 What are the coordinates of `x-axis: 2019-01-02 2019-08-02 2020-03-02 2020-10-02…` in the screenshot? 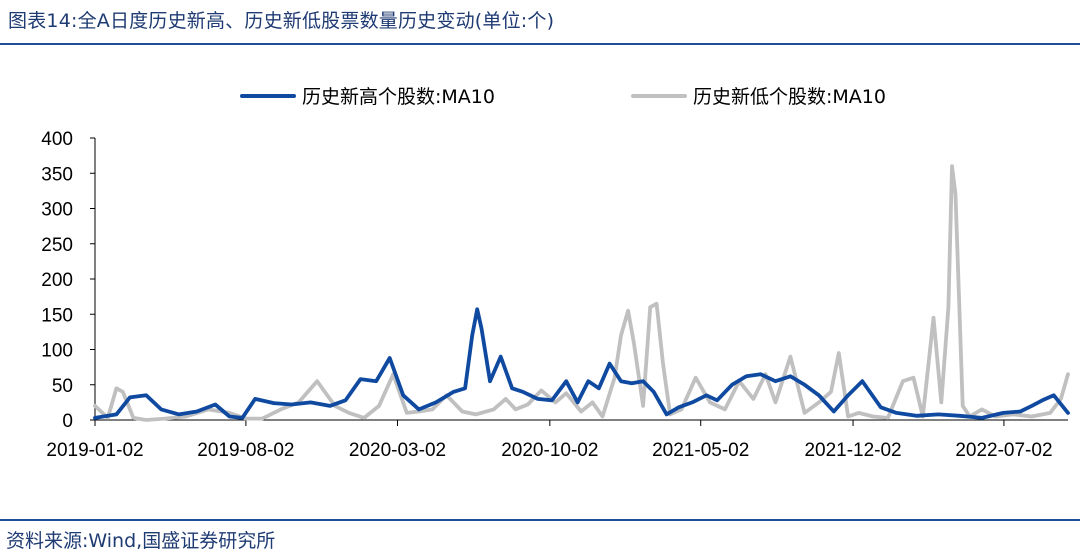 It's located at (557, 440).